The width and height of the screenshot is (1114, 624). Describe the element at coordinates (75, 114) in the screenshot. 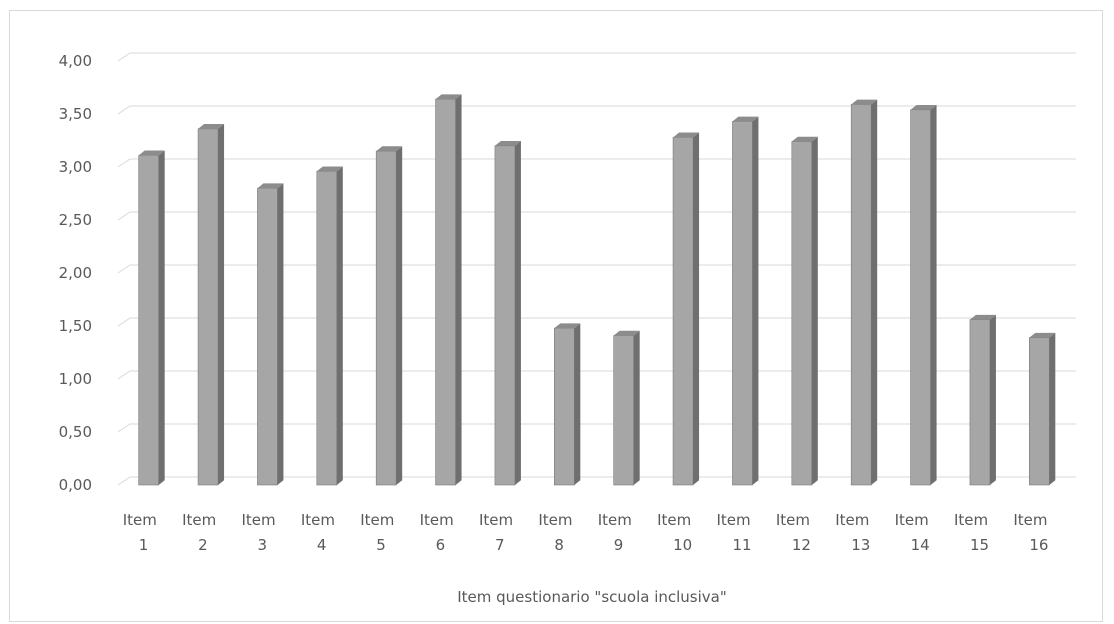

I see `y-tick-label: 3,50` at that location.